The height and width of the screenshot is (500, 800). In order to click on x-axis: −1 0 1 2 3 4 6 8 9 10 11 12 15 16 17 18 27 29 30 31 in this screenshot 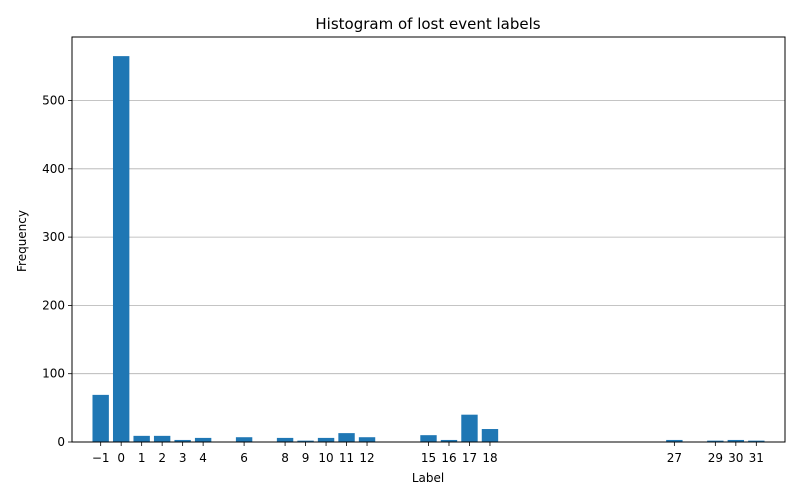, I will do `click(428, 453)`.